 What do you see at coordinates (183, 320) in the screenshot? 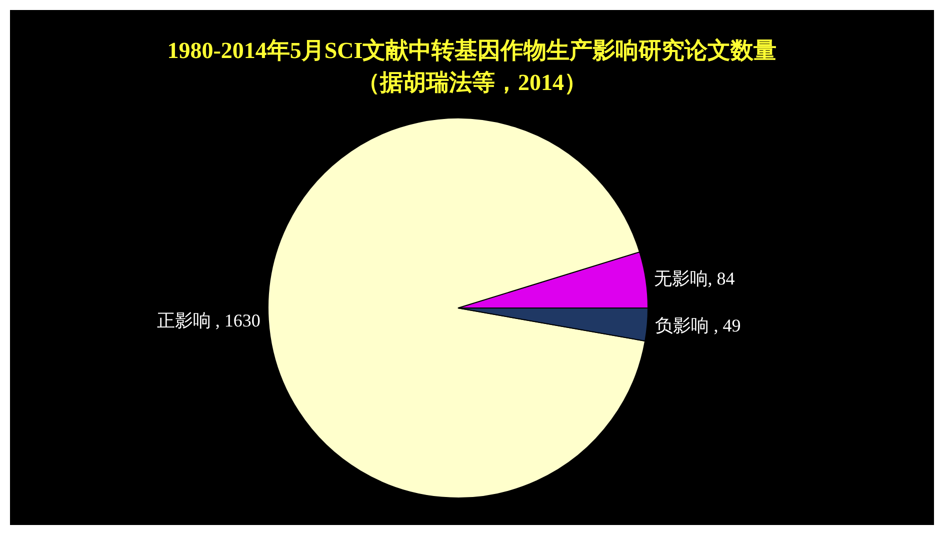
I see `slice-label: 正影响` at bounding box center [183, 320].